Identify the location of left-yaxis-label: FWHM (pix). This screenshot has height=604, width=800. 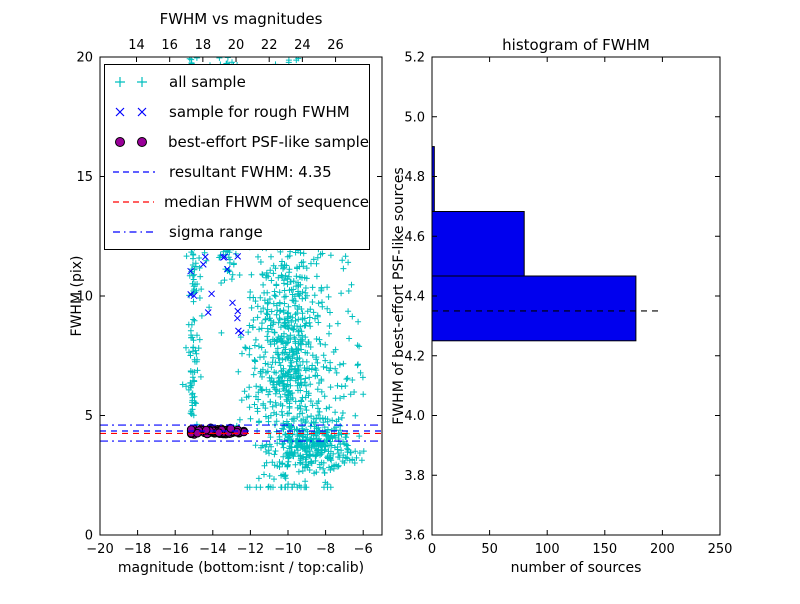
(77, 296).